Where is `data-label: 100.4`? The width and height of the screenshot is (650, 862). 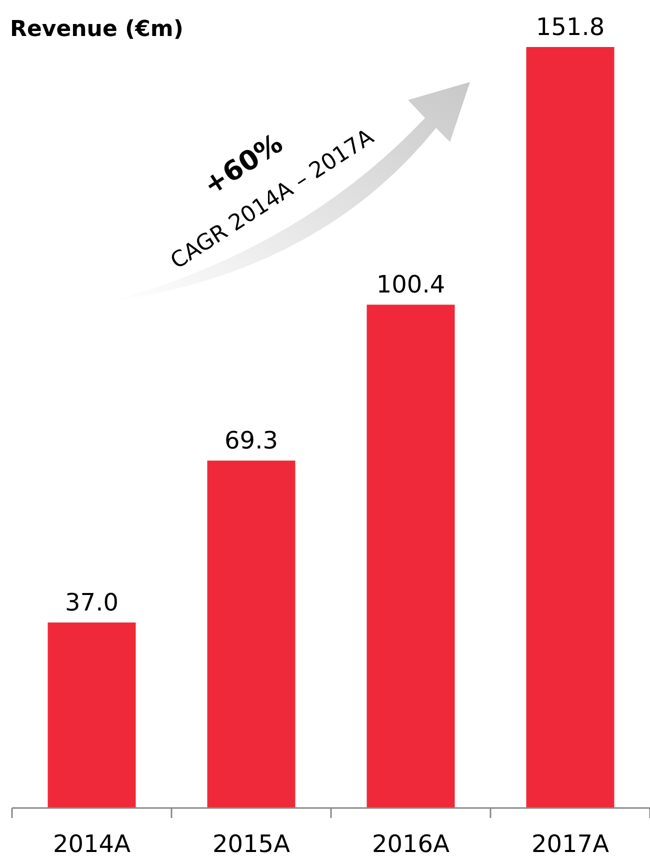 data-label: 100.4 is located at coordinates (411, 284).